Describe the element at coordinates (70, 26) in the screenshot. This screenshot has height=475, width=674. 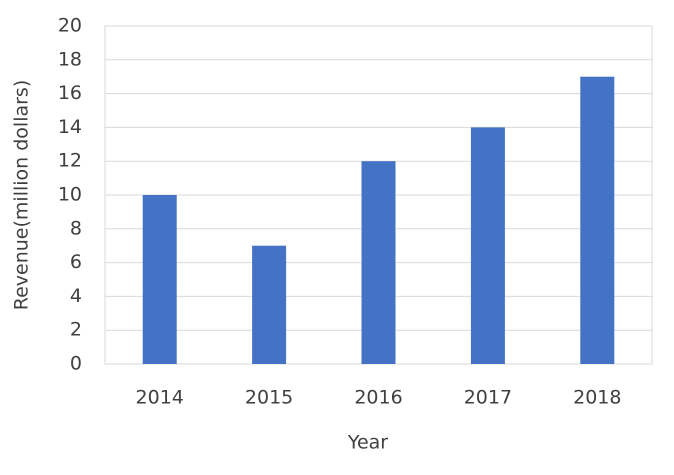
I see `y-tick-label: 20` at that location.